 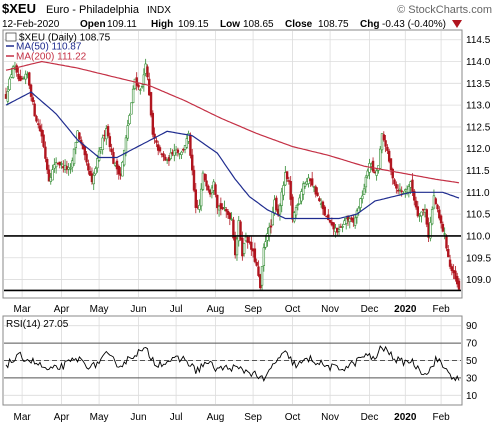 What do you see at coordinates (19, 8) in the screenshot?
I see `chart-symbol: $XEU` at bounding box center [19, 8].